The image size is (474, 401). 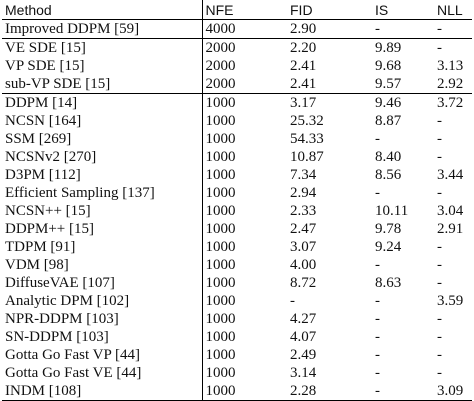 I want to click on fid-cell: 4.00, so click(x=303, y=265).